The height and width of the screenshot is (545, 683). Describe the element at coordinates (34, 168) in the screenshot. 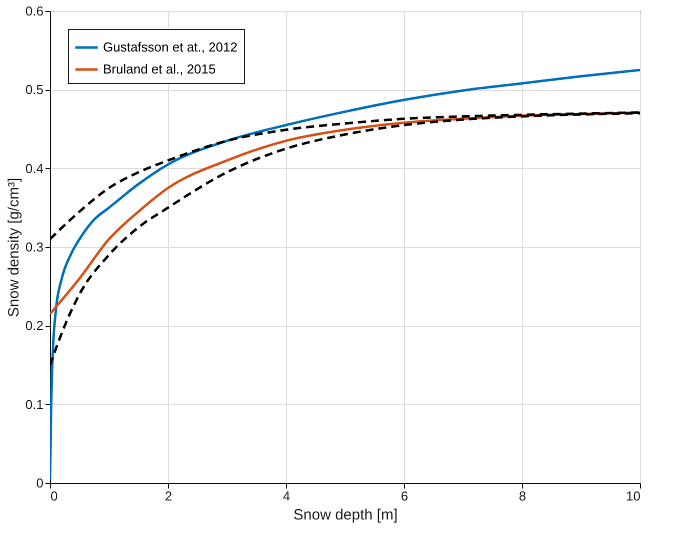

I see `y-tick-label: 0.4` at that location.